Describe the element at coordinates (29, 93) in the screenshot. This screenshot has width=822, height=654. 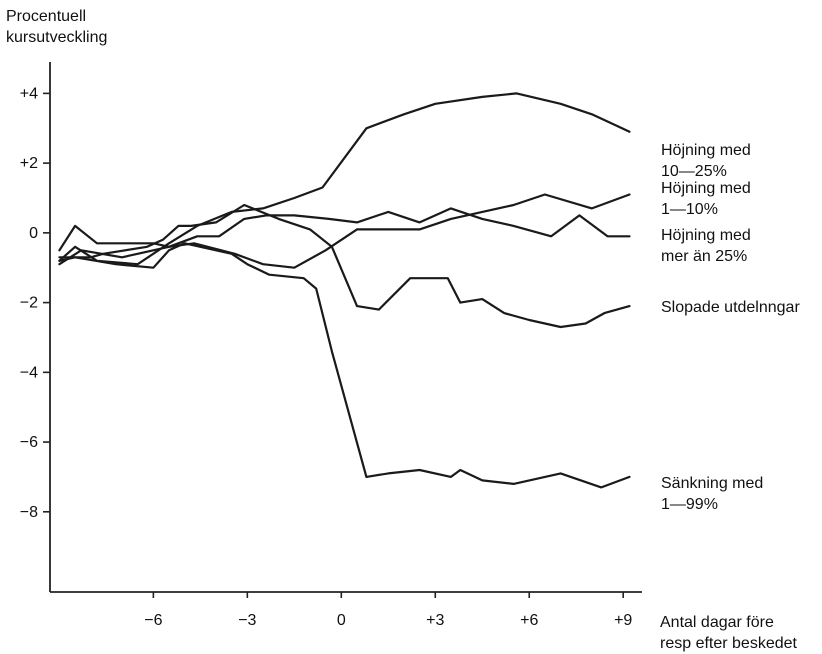
I see `y-tick-label: +4` at that location.